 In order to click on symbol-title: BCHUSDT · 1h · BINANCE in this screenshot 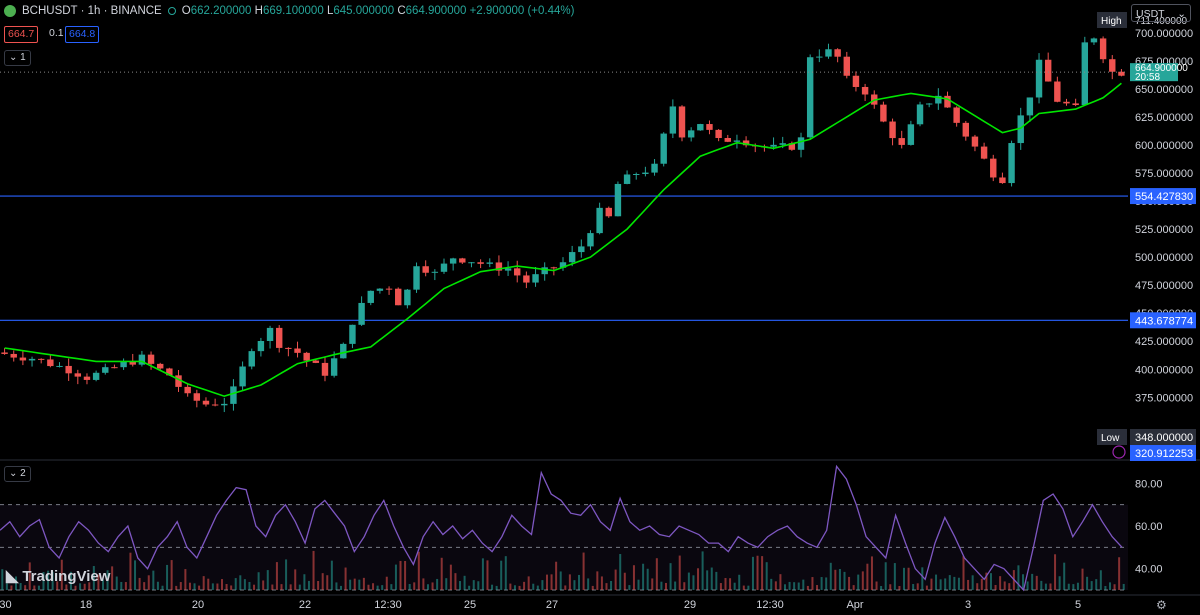, I will do `click(92, 11)`.